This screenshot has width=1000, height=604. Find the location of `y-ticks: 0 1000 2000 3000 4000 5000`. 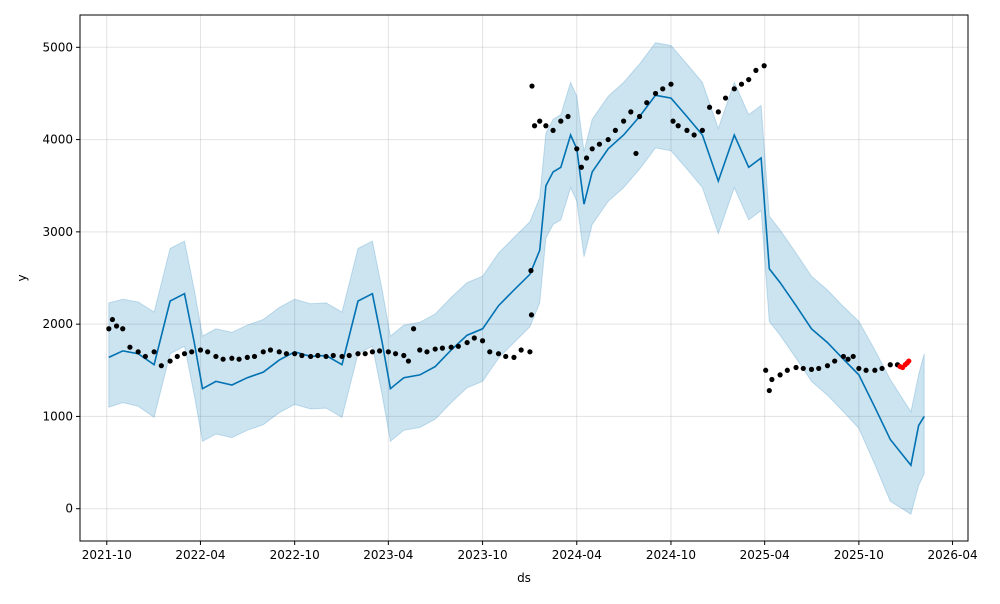

y-ticks: 0 1000 2000 3000 4000 5000 is located at coordinates (61, 278).